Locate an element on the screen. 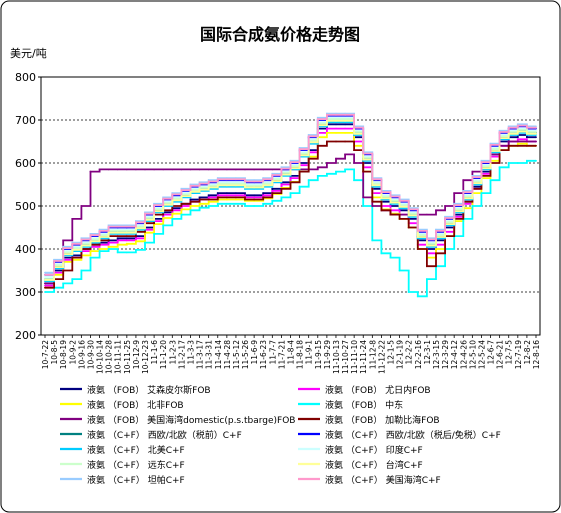  x-tick-label: 10-9-30 is located at coordinates (90, 354).